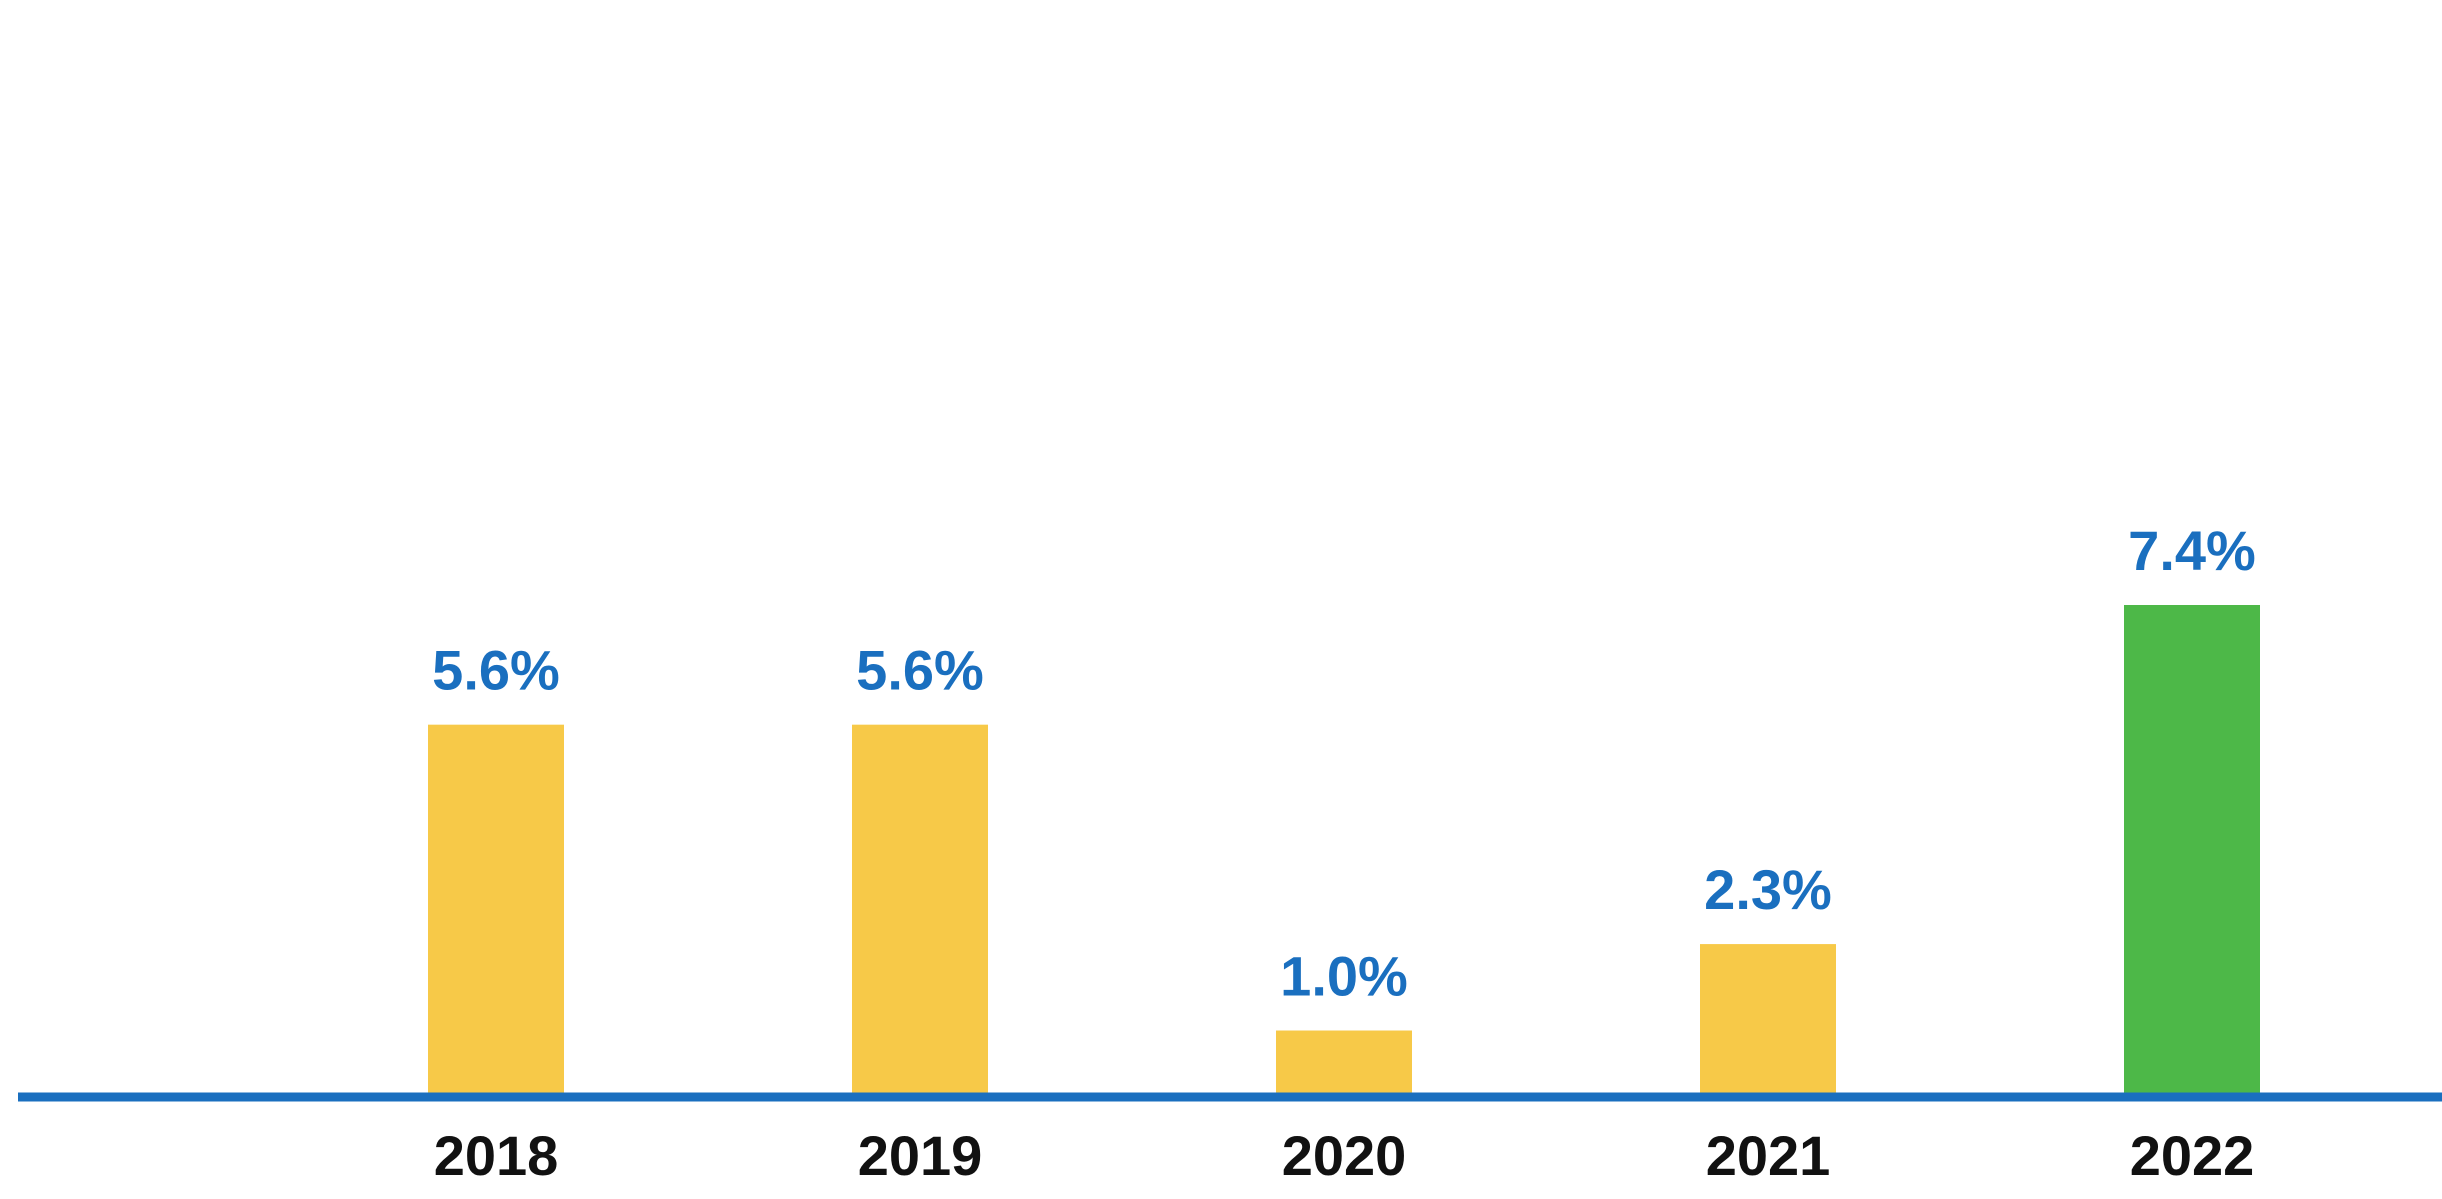  I want to click on value-label-2018: 5.6%, so click(496, 670).